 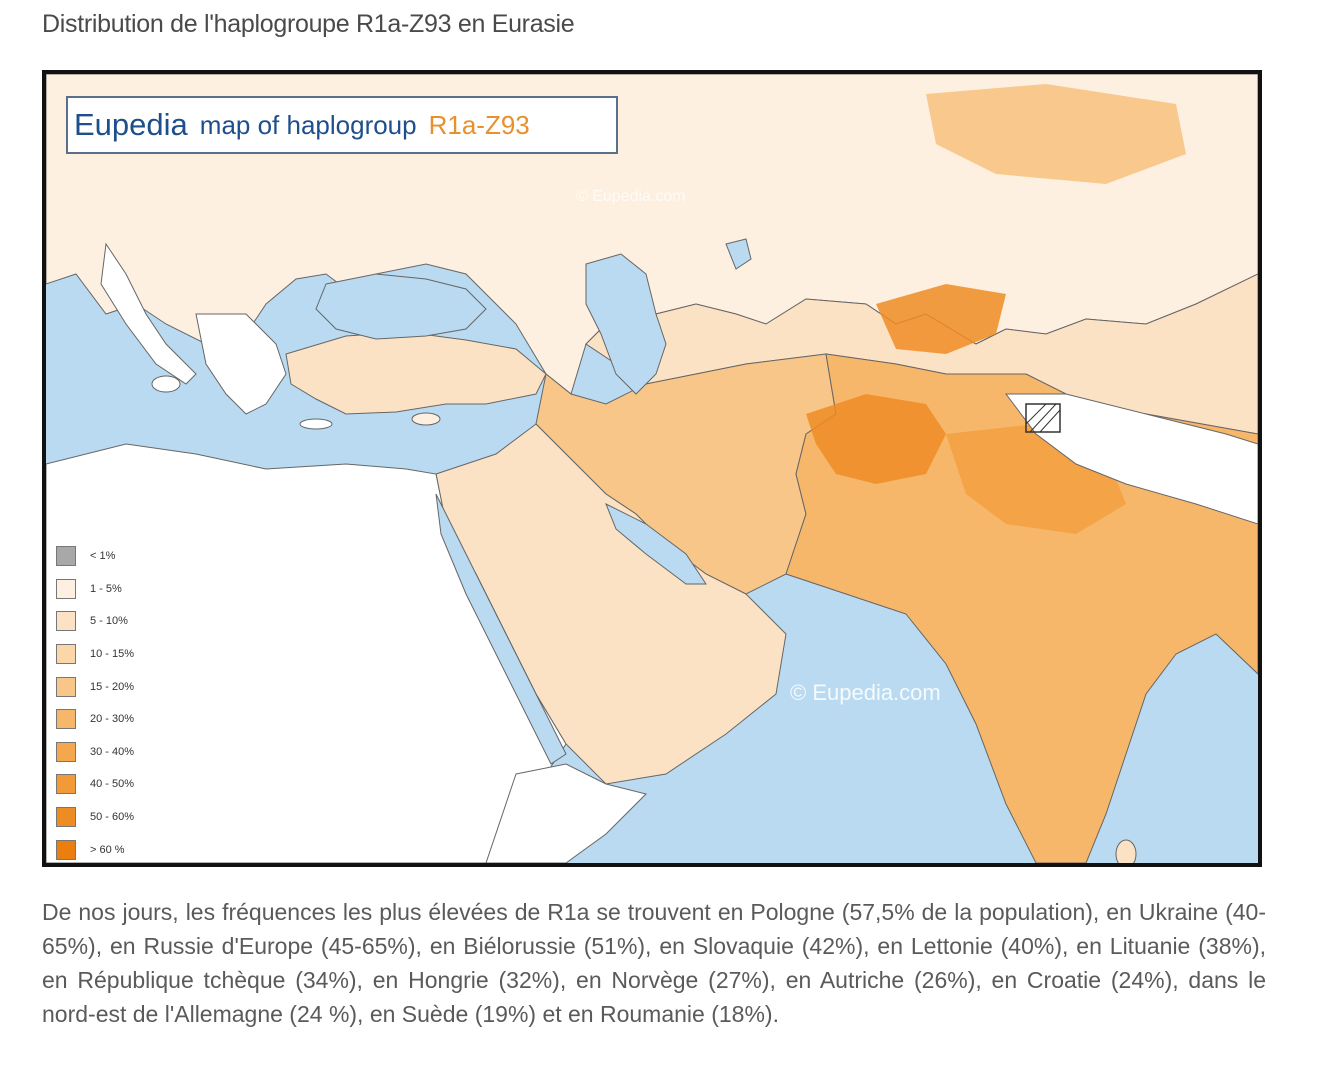 I want to click on legend-label: 30 - 40%, so click(x=112, y=751).